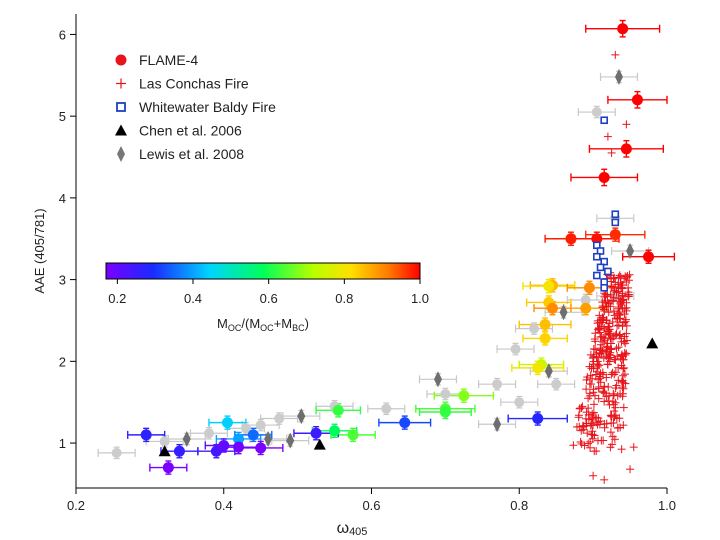 This screenshot has width=720, height=540. I want to click on x-tick-label: 0.4, so click(224, 505).